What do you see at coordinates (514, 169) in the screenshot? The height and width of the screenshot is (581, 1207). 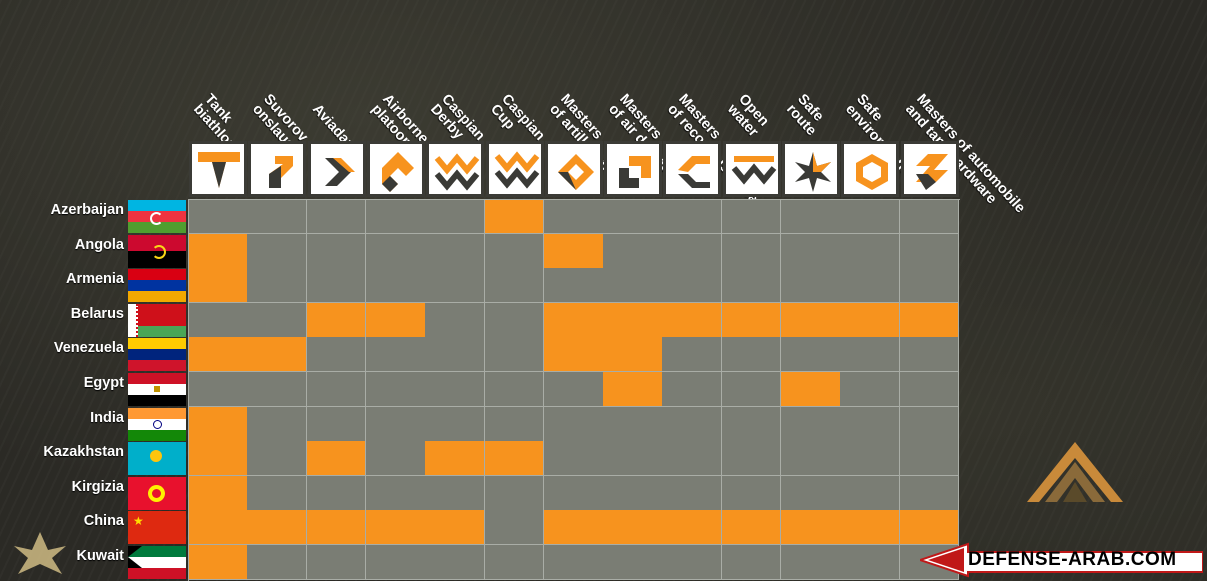 I see `caspian-cup-icon` at bounding box center [514, 169].